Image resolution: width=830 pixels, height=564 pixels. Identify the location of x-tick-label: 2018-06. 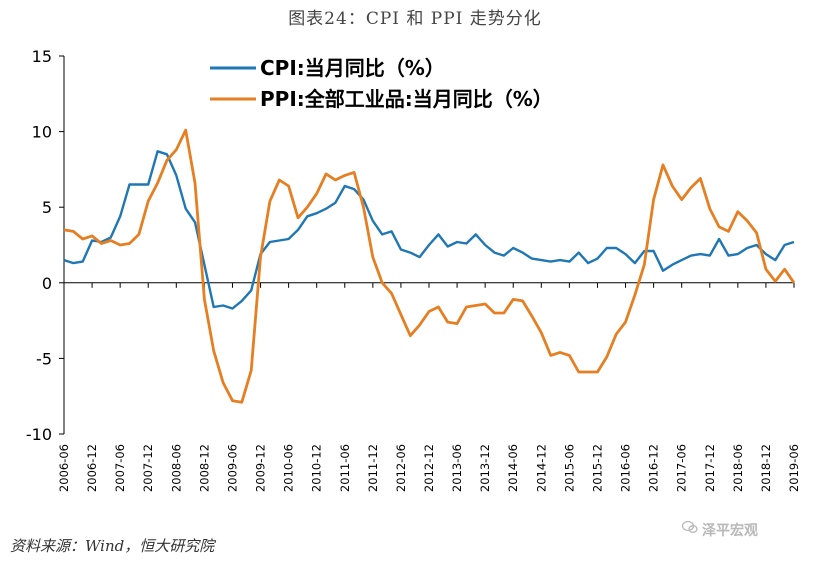
(738, 468).